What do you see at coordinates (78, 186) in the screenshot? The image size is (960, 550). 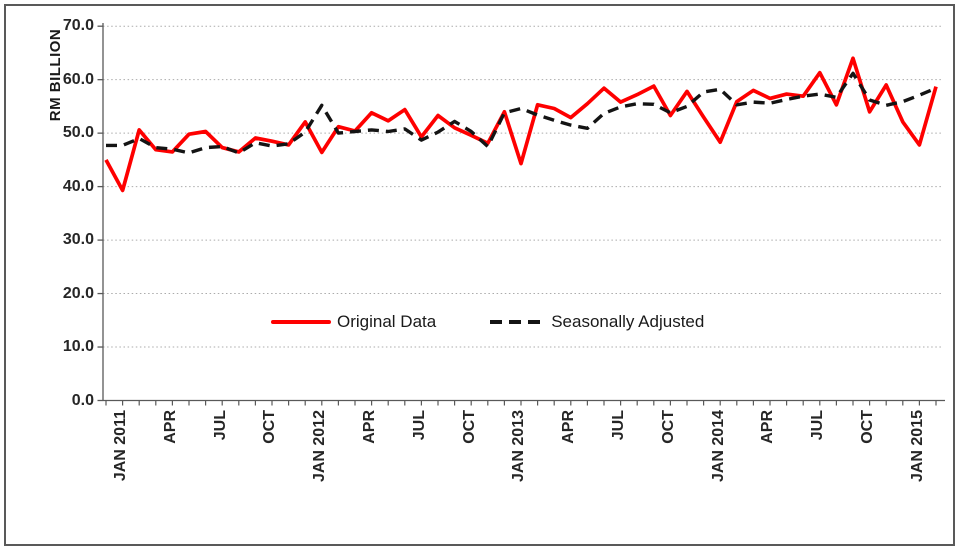 I see `y-tick-label-40.0: 40.0` at bounding box center [78, 186].